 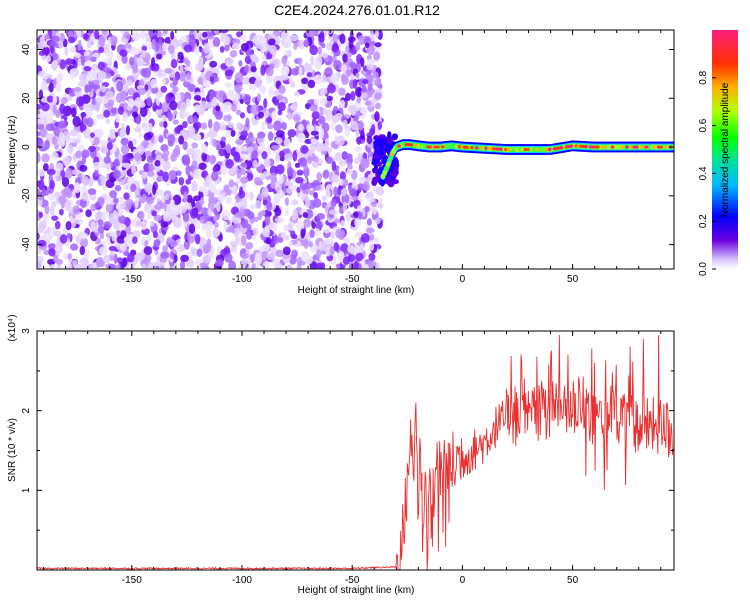 I want to click on figure-title: C2E4.2024.276.01.01.R12, so click(x=357, y=10).